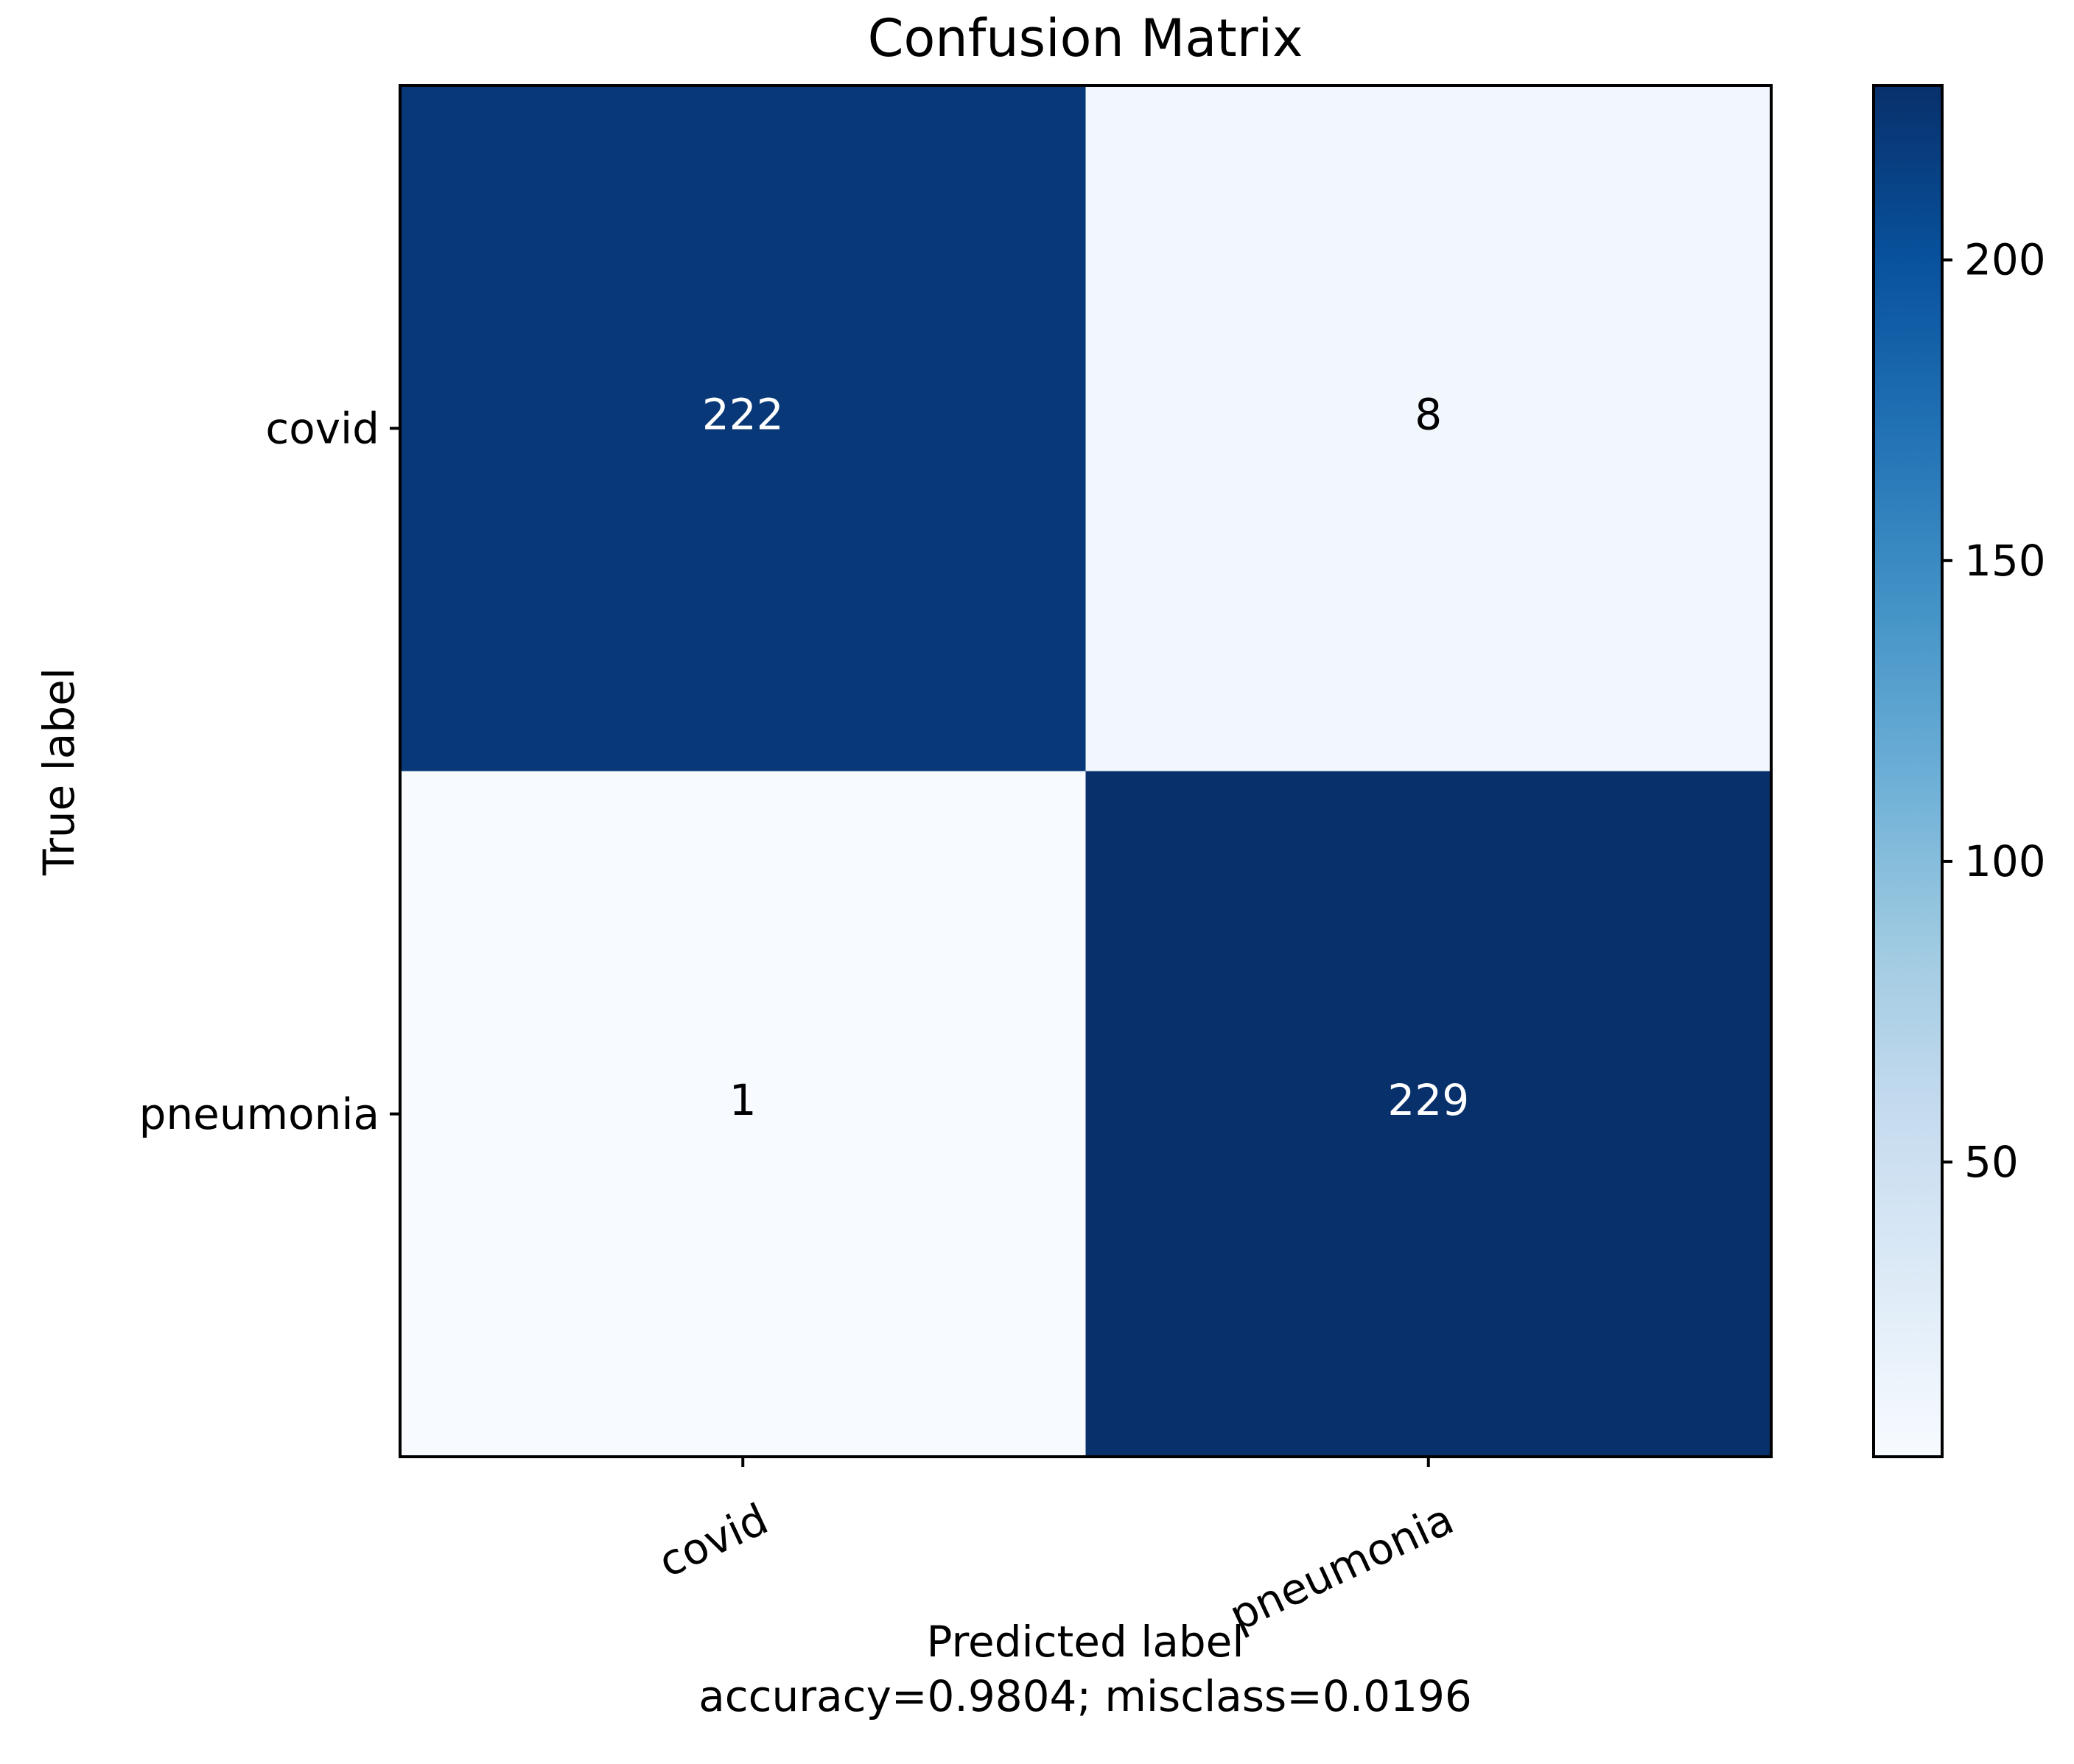 The image size is (2074, 1764). What do you see at coordinates (2005, 260) in the screenshot?
I see `colorbar-tick-label: 200` at bounding box center [2005, 260].